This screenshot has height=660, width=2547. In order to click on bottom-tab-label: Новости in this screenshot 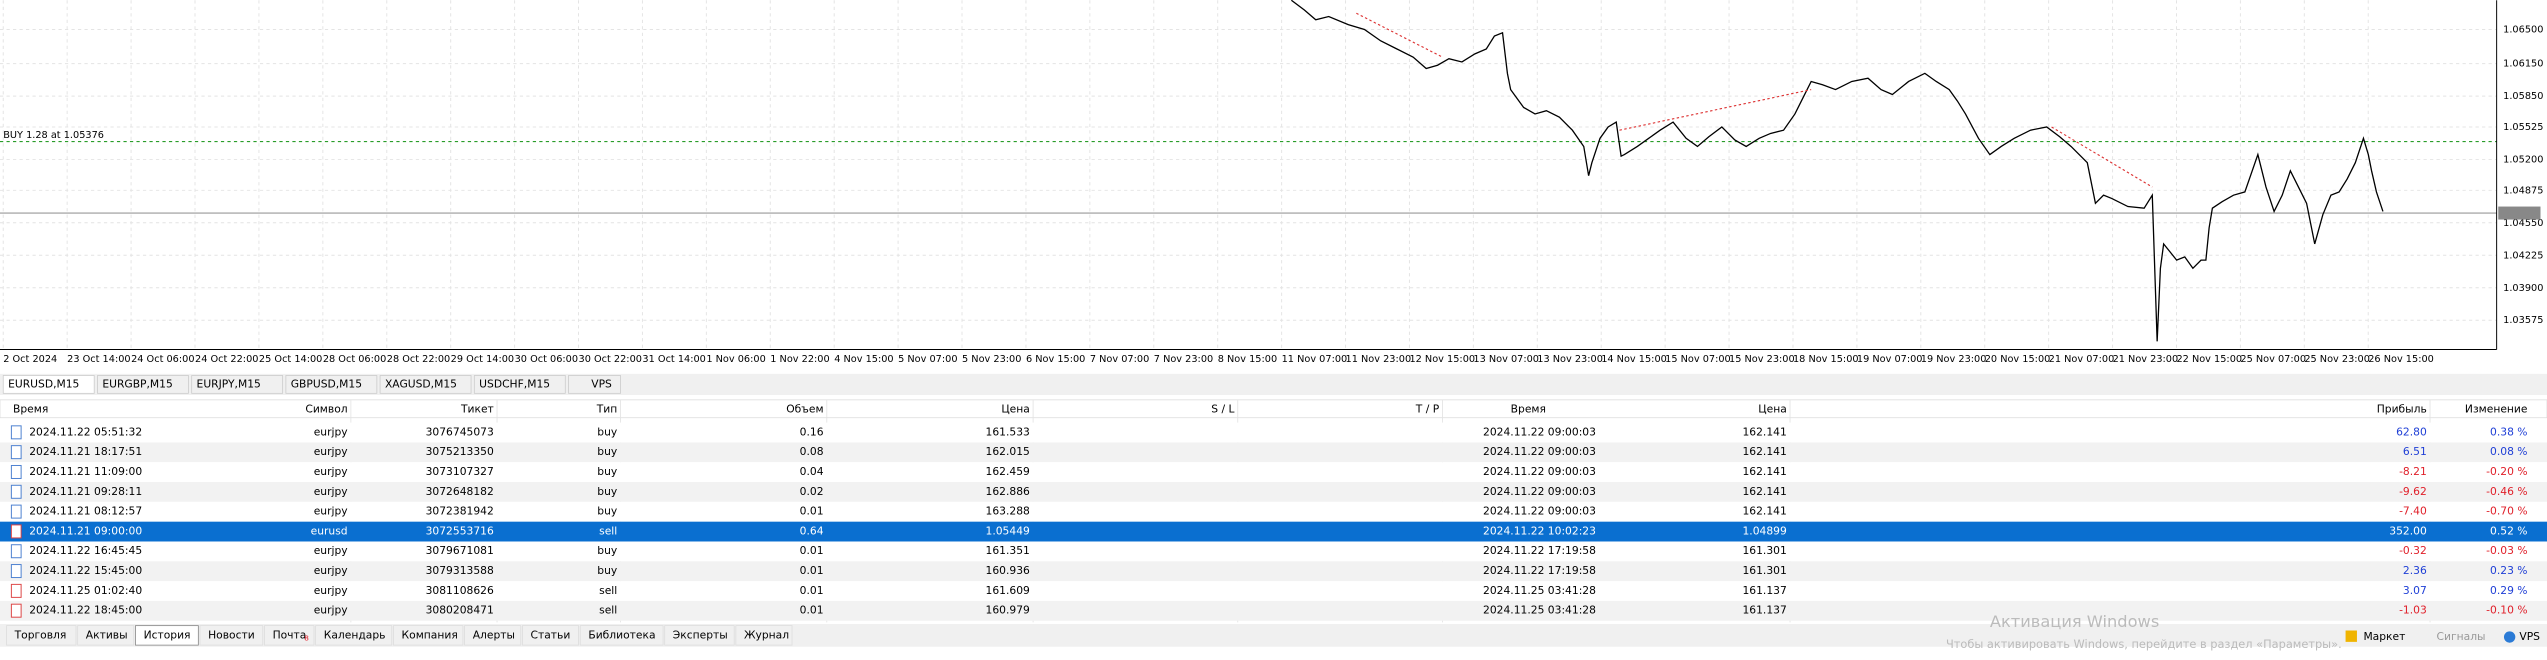, I will do `click(231, 634)`.